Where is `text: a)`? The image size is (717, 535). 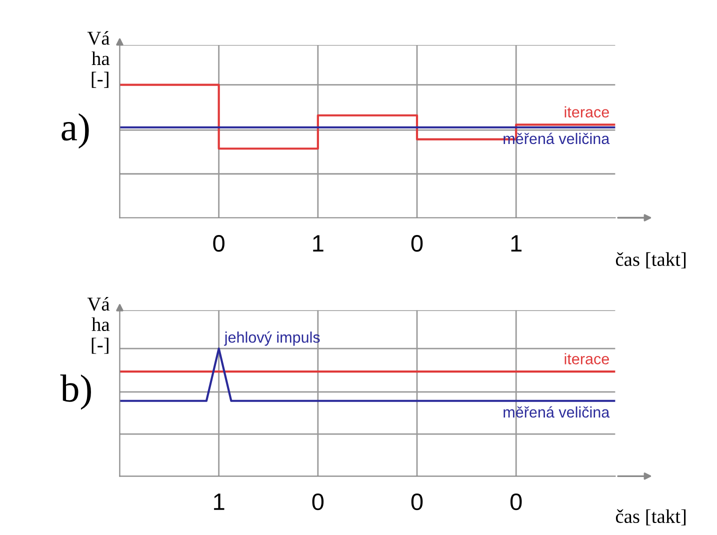 text: a) is located at coordinates (75, 131).